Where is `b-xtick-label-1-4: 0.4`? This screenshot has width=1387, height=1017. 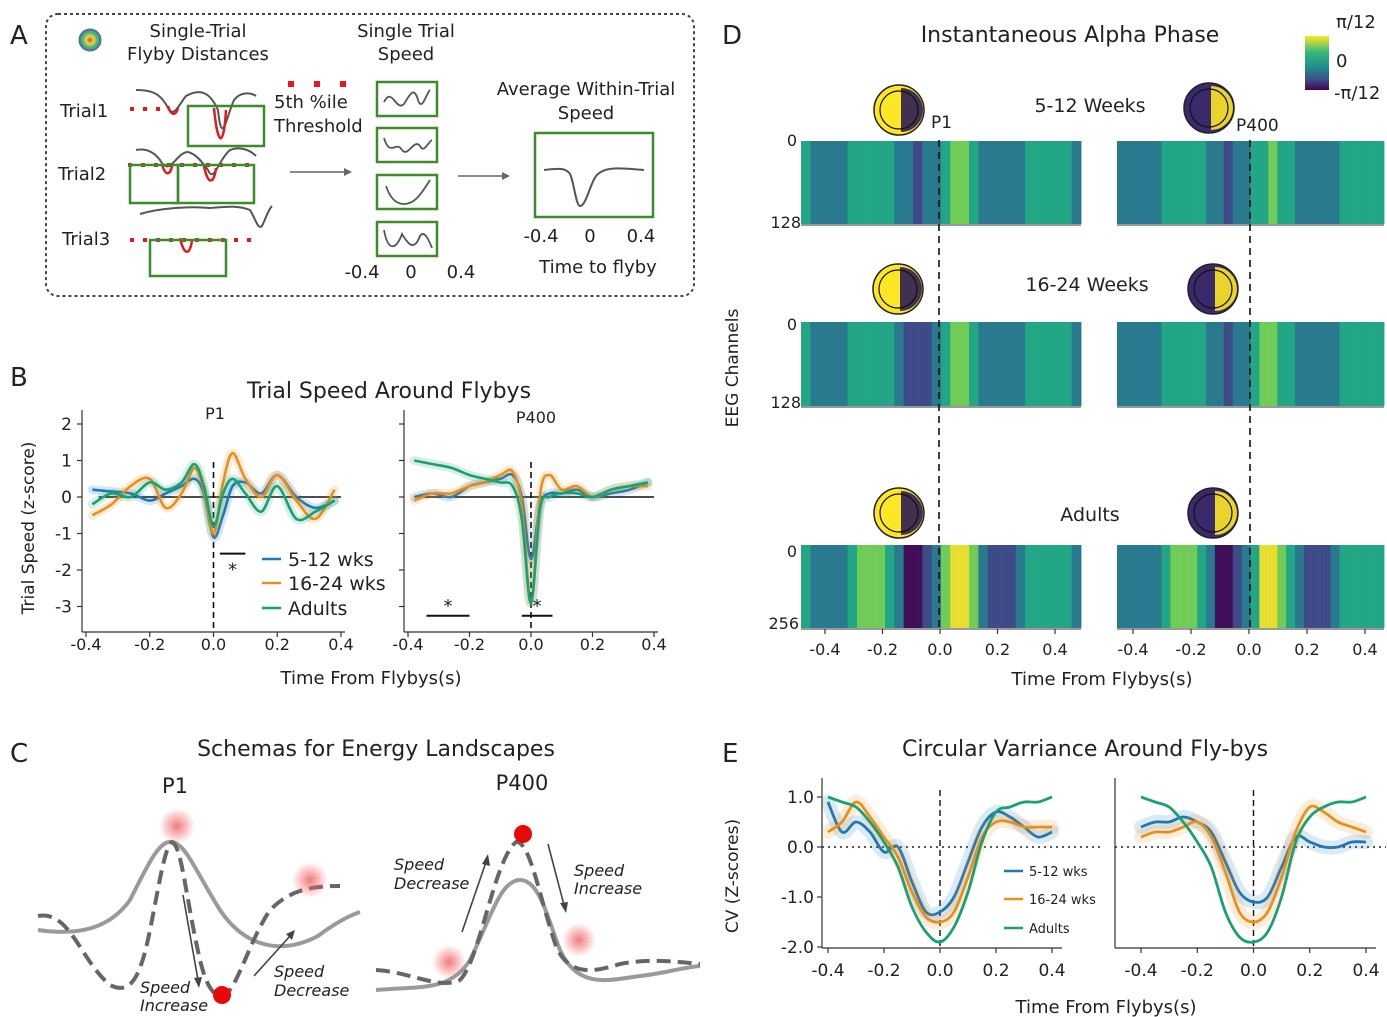 b-xtick-label-1-4: 0.4 is located at coordinates (653, 644).